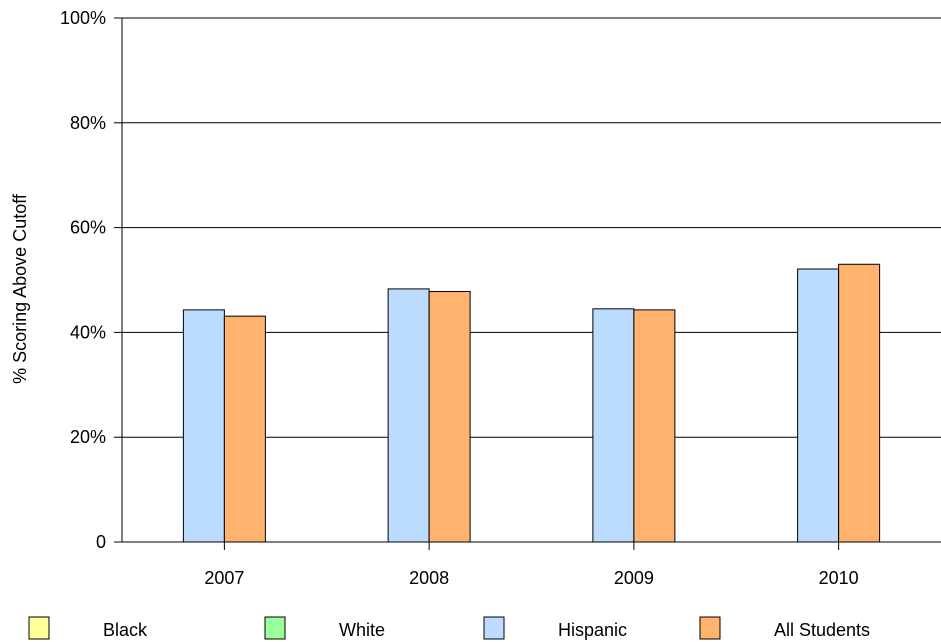  I want to click on y-ticks: 0 20% 40% 60% 80% 100%, so click(91, 280).